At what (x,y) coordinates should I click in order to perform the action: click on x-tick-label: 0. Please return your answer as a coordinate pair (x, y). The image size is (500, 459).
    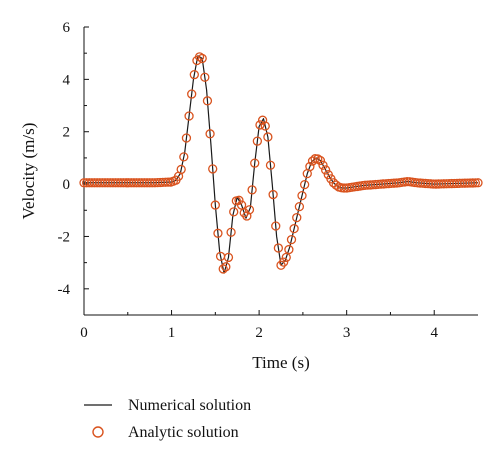
    Looking at the image, I should click on (84, 333).